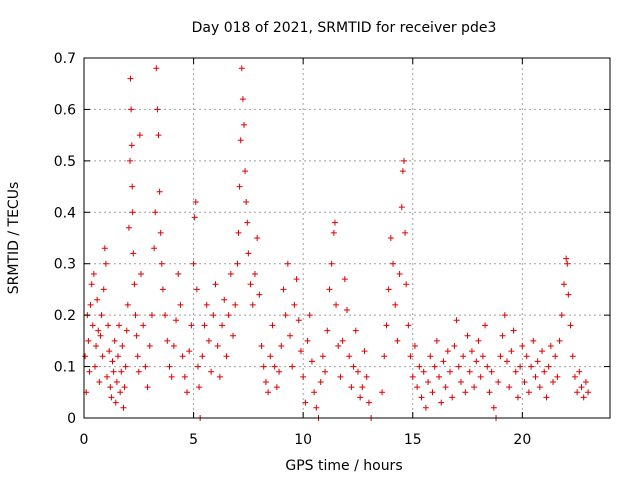 This screenshot has width=640, height=480. Describe the element at coordinates (413, 440) in the screenshot. I see `x-tick-label: 15` at that location.